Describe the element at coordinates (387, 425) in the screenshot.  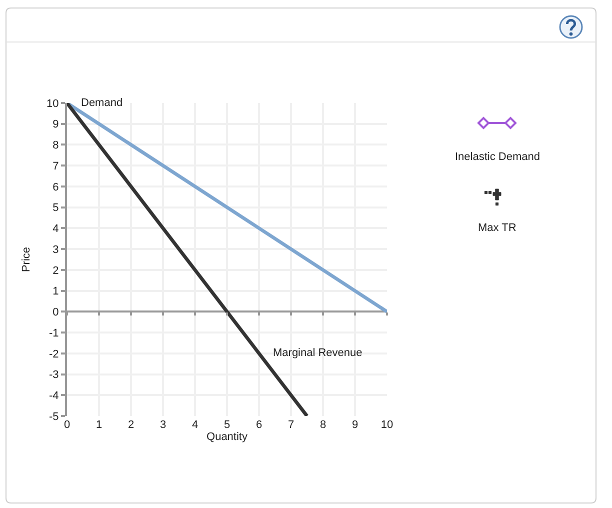
I see `x-tick-label: 10` at that location.